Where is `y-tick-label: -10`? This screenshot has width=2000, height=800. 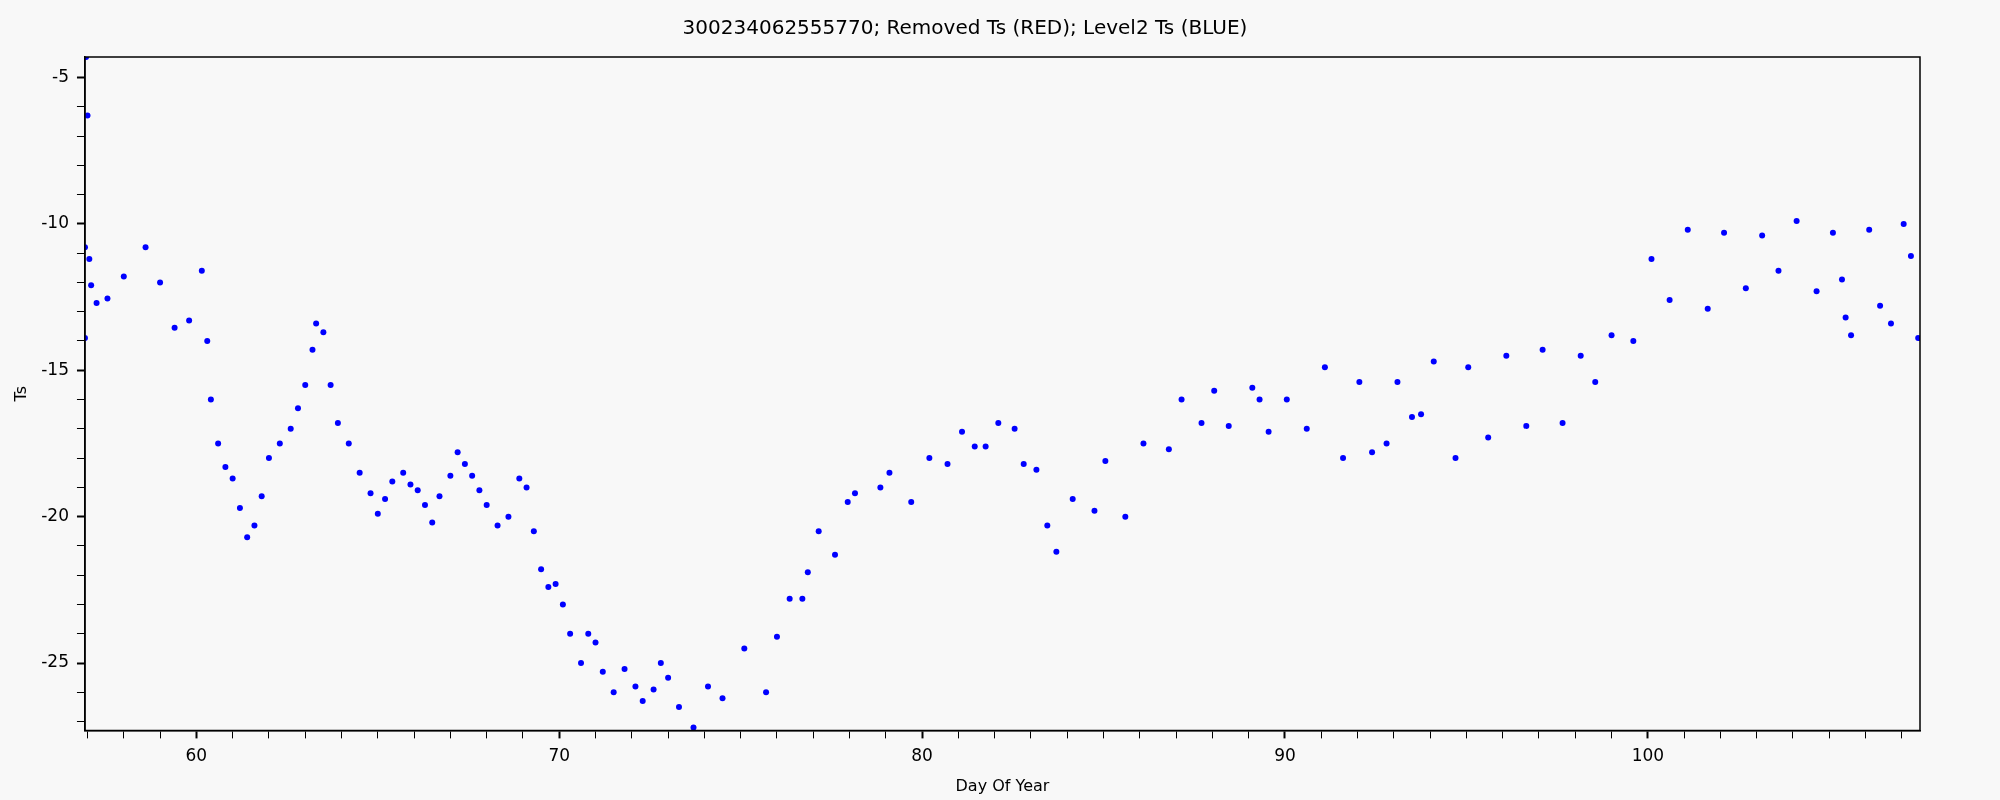
y-tick-label: -10 is located at coordinates (55, 222).